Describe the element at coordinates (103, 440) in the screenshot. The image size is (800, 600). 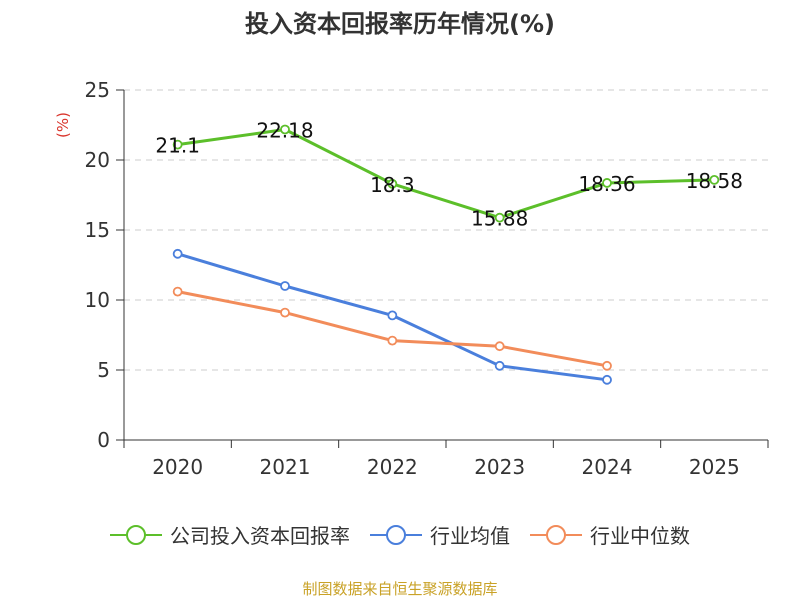
I see `y-tick-label: 0` at that location.